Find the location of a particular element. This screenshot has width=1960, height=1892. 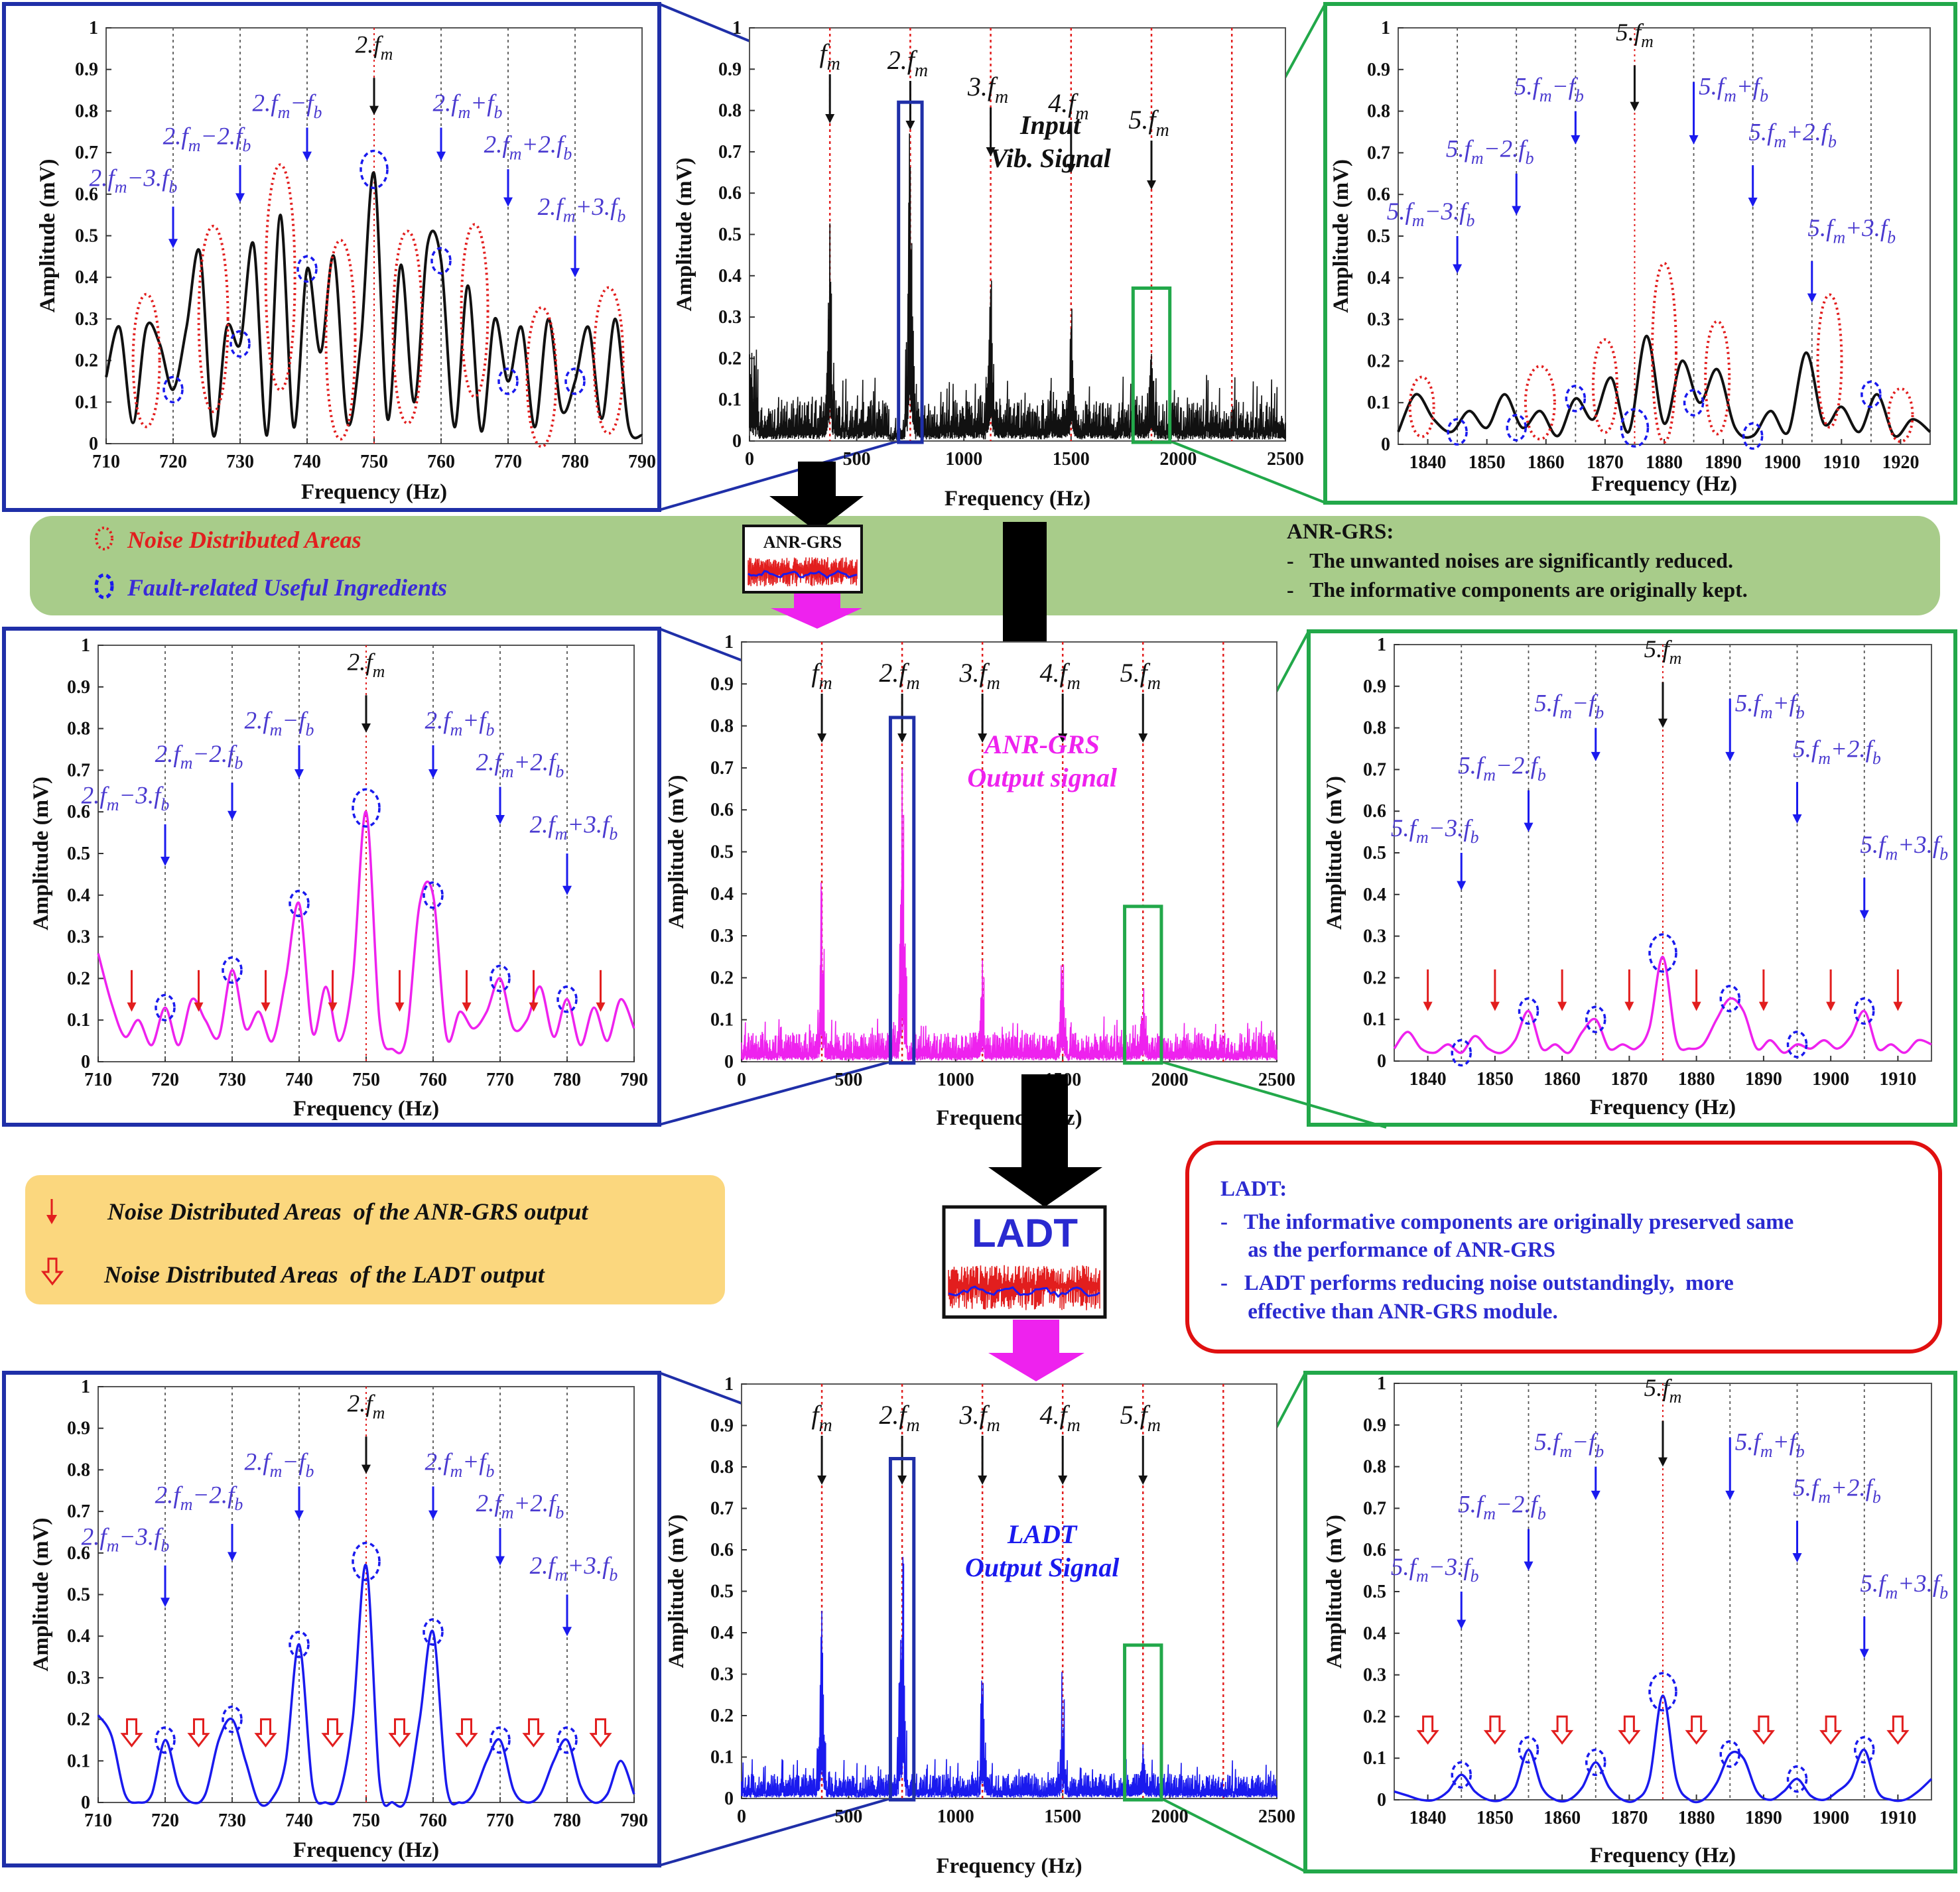

x-tick-label: 1900 is located at coordinates (1782, 462).